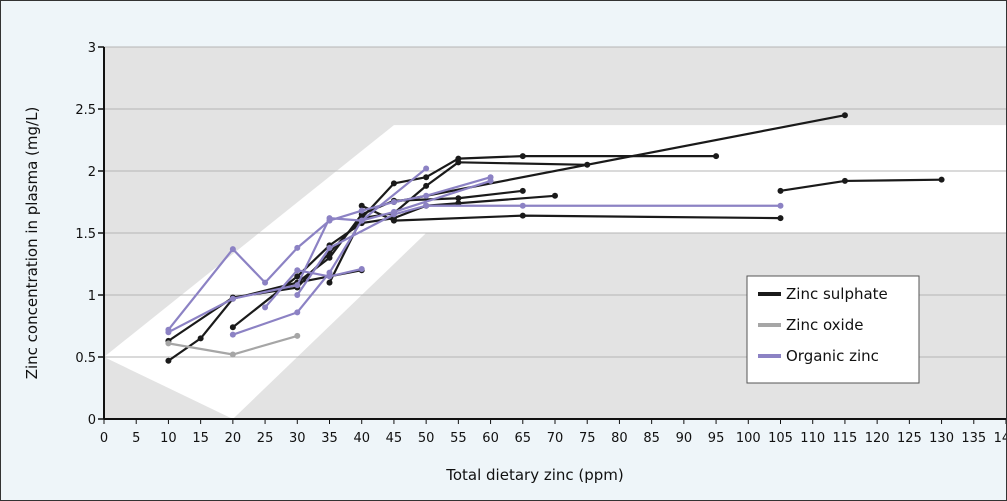 This screenshot has height=501, width=1007. I want to click on x-tick-label: 80, so click(619, 438).